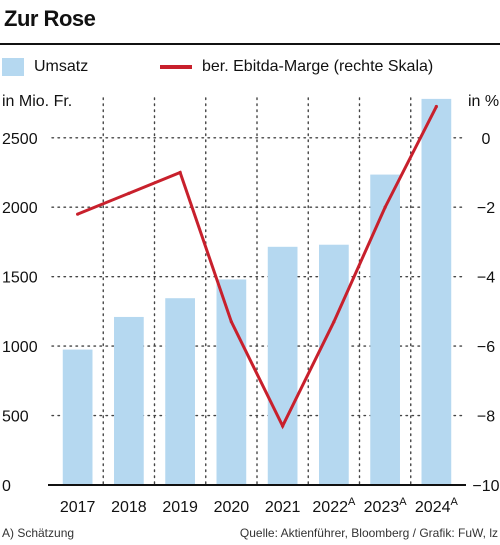 The height and width of the screenshot is (545, 500). What do you see at coordinates (13, 67) in the screenshot?
I see `legend-swatch-bars` at bounding box center [13, 67].